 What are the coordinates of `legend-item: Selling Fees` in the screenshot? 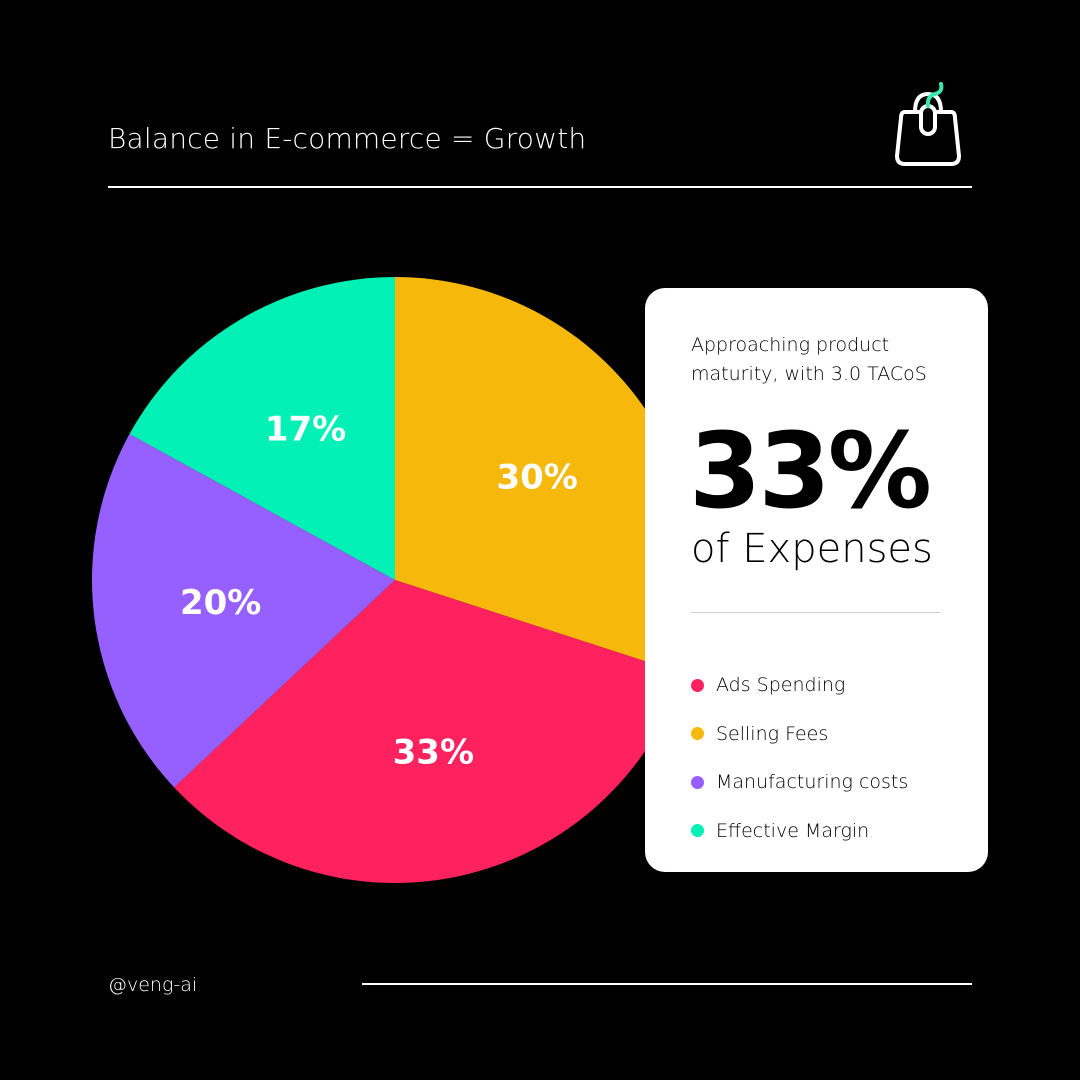 It's located at (799, 734).